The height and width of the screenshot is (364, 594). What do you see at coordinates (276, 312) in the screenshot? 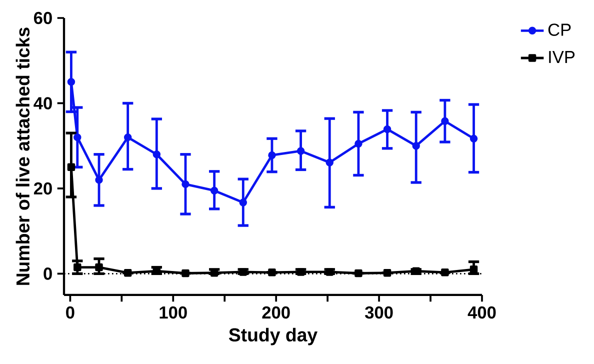
I see `x-tick-label: 200` at bounding box center [276, 312].